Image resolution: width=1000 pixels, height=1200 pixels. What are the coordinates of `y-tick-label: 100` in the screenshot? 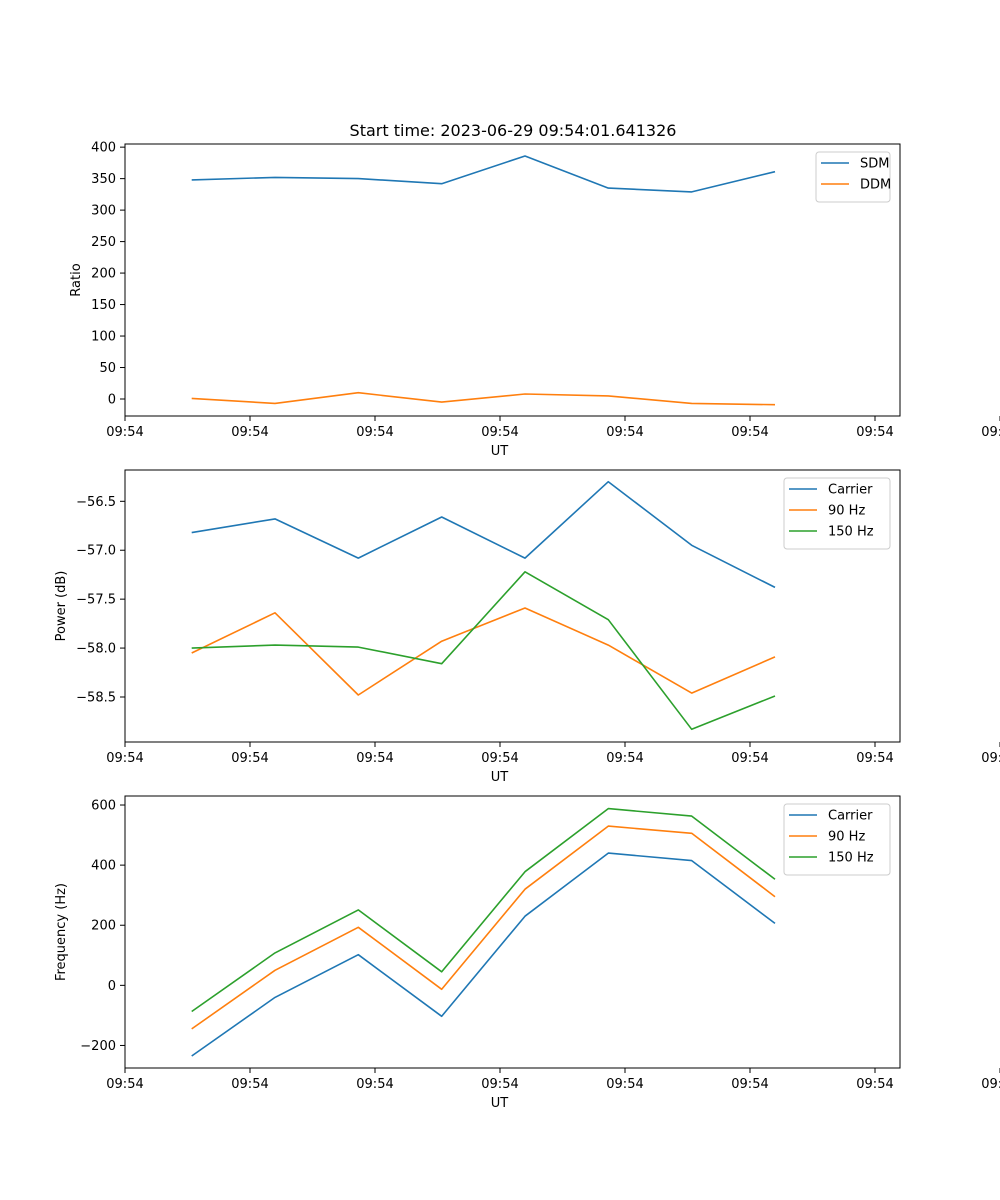 It's located at (103, 337).